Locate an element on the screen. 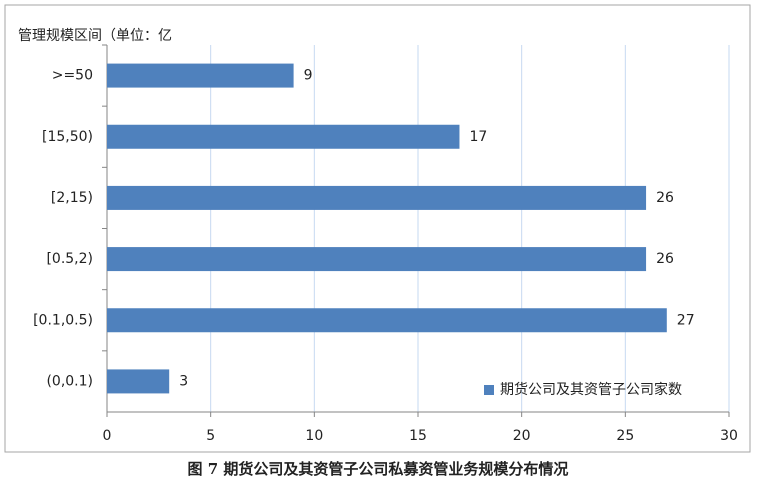  data-label: 17 is located at coordinates (478, 137).